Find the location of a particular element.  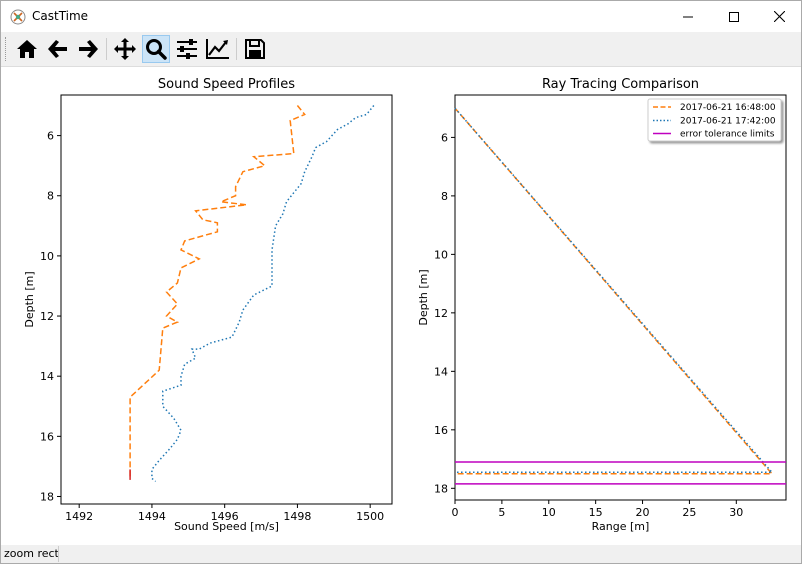

chart-title: Sound Speed Profiles is located at coordinates (226, 84).